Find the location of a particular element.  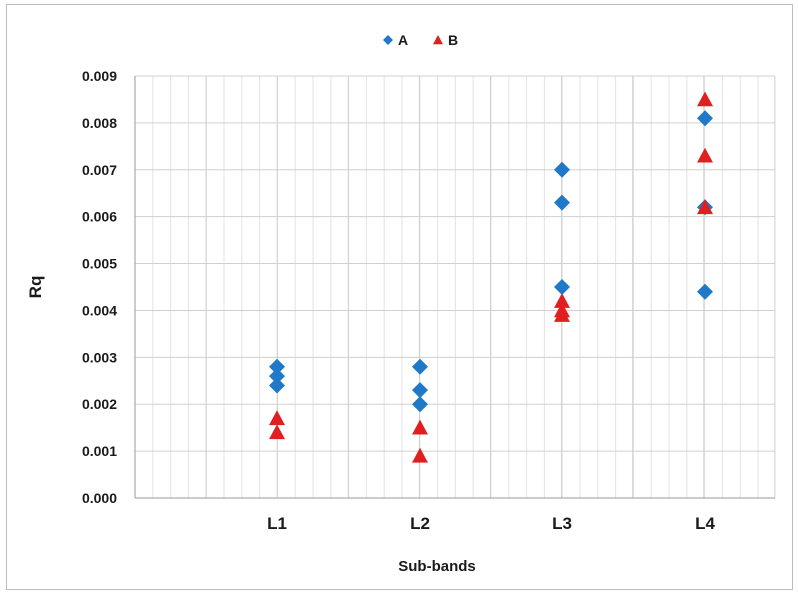

y-tick-label: 0.001 is located at coordinates (99, 451).